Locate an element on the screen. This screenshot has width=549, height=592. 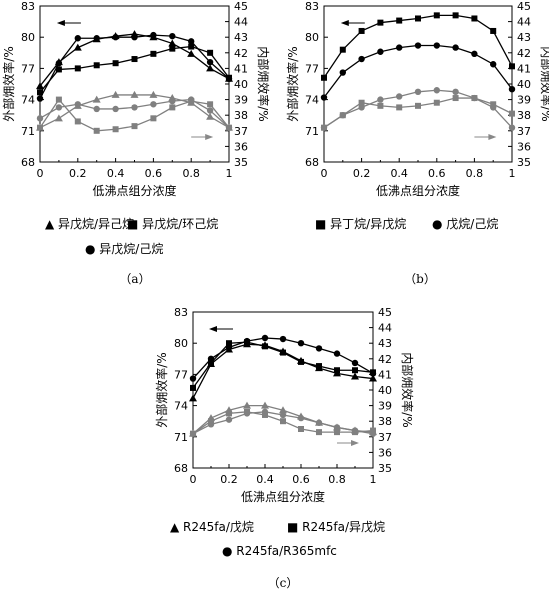
x-tick-label: 0.2 is located at coordinates (362, 173).